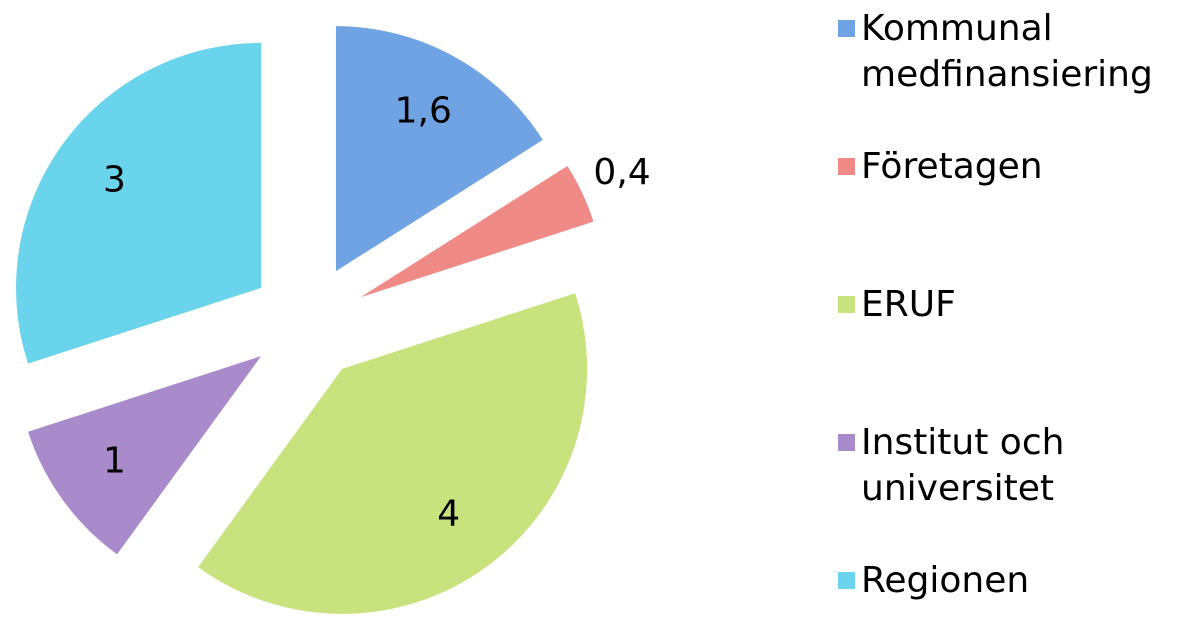 The width and height of the screenshot is (1177, 622). What do you see at coordinates (1007, 51) in the screenshot?
I see `legend-label: Kommunal medfinansiering` at bounding box center [1007, 51].